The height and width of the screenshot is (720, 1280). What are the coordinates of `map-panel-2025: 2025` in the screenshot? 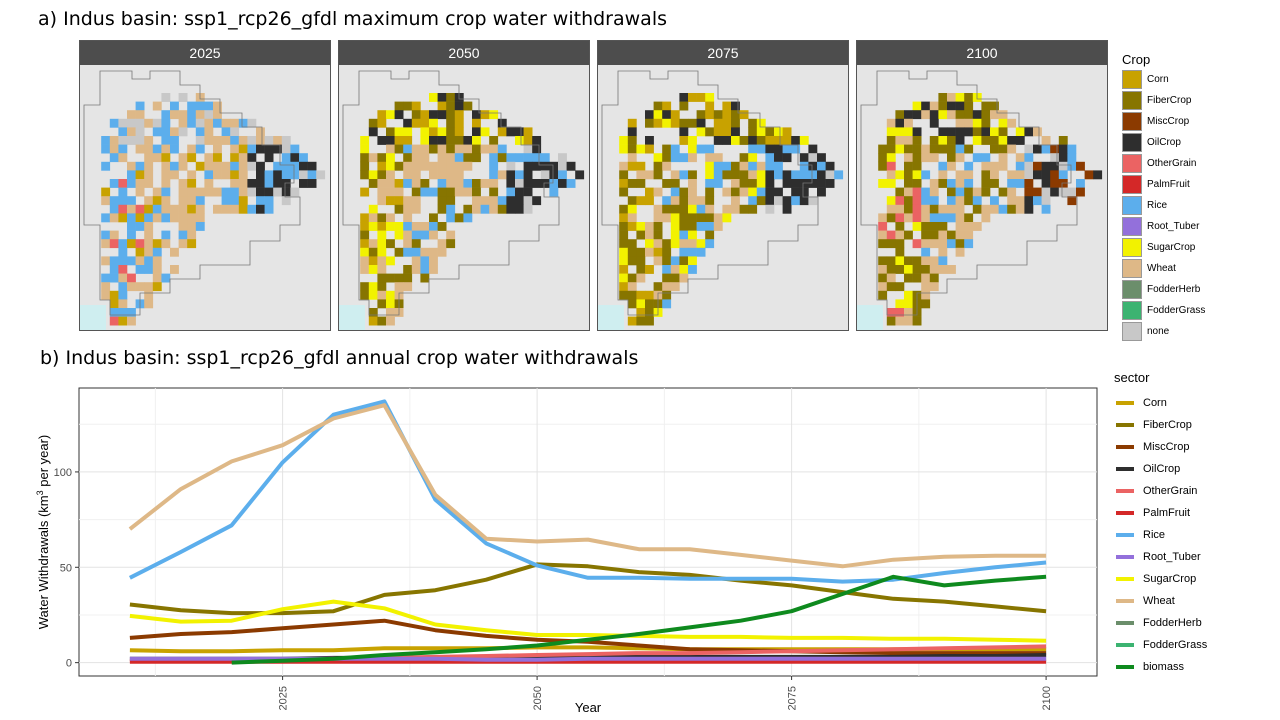 It's located at (205, 185).